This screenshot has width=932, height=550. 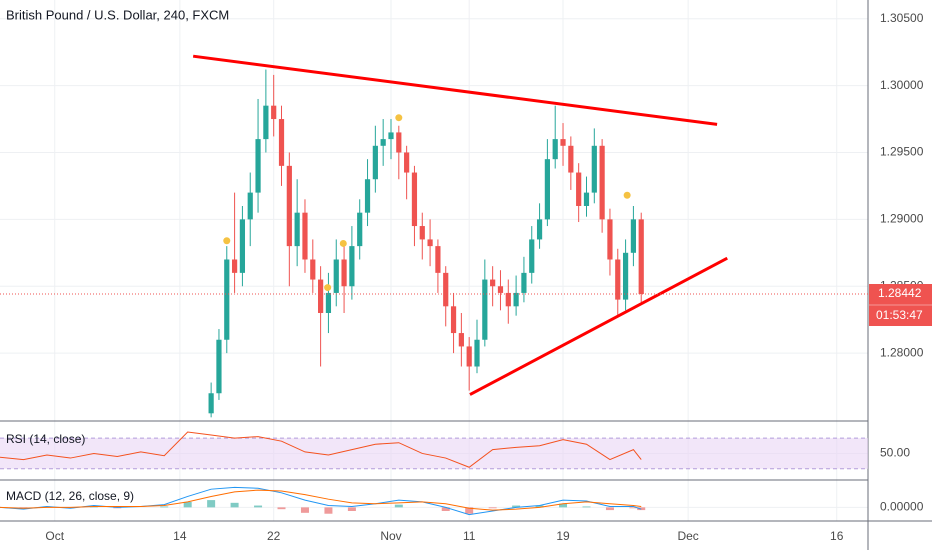 What do you see at coordinates (902, 85) in the screenshot?
I see `y-tick-label: 1.30000` at bounding box center [902, 85].